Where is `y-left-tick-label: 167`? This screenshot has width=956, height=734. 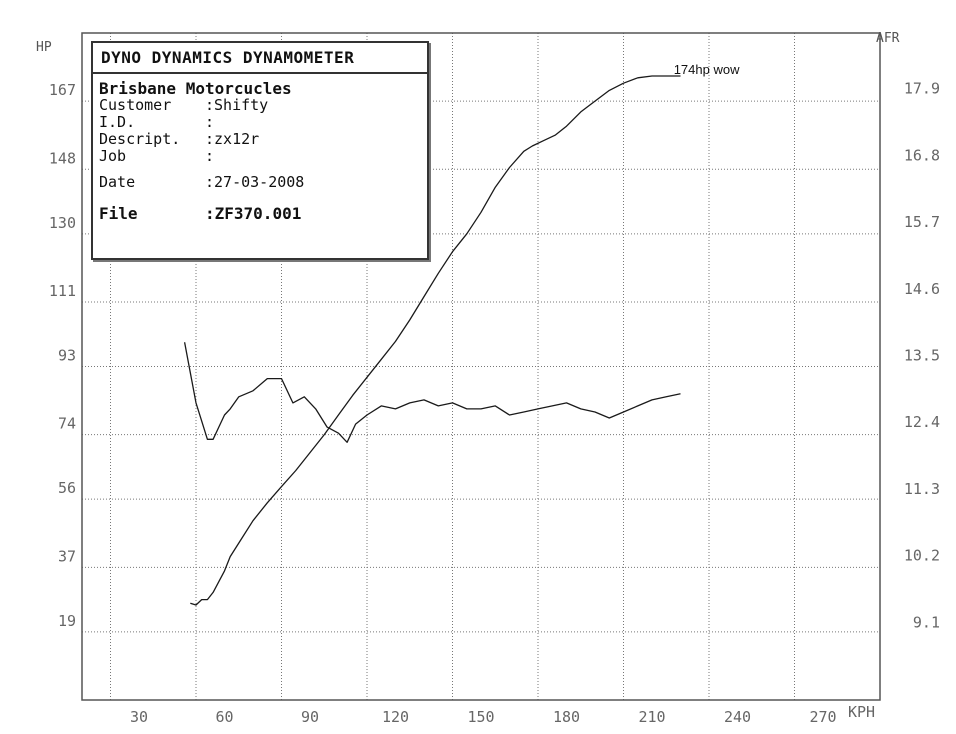 y-left-tick-label: 167 is located at coordinates (62, 90).